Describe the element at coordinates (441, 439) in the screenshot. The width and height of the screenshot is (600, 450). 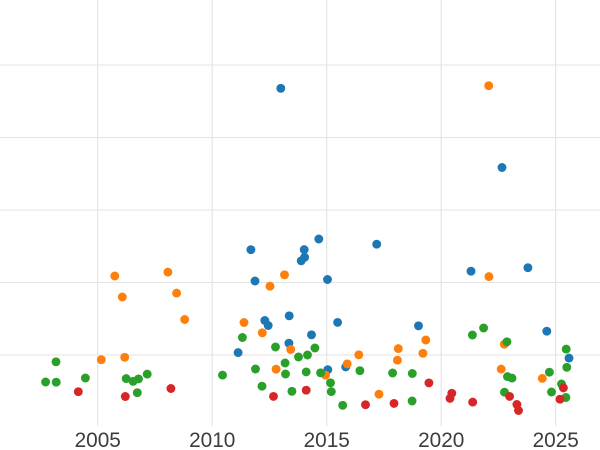
I see `svg-text: 2020` at that location.